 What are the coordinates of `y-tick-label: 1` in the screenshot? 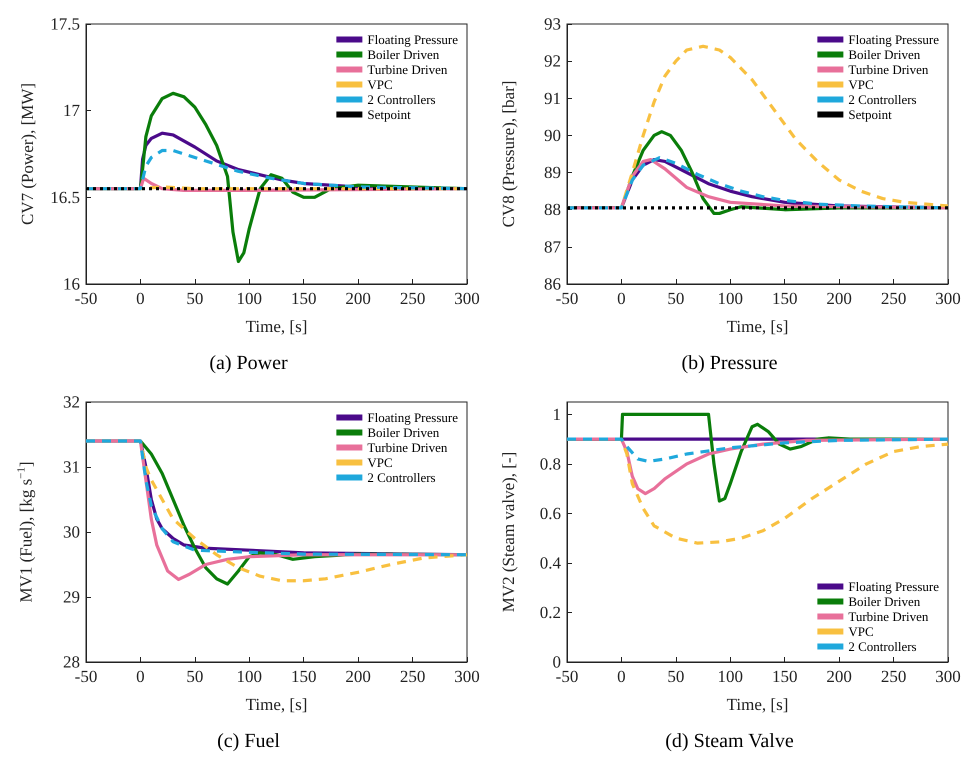 It's located at (556, 414).